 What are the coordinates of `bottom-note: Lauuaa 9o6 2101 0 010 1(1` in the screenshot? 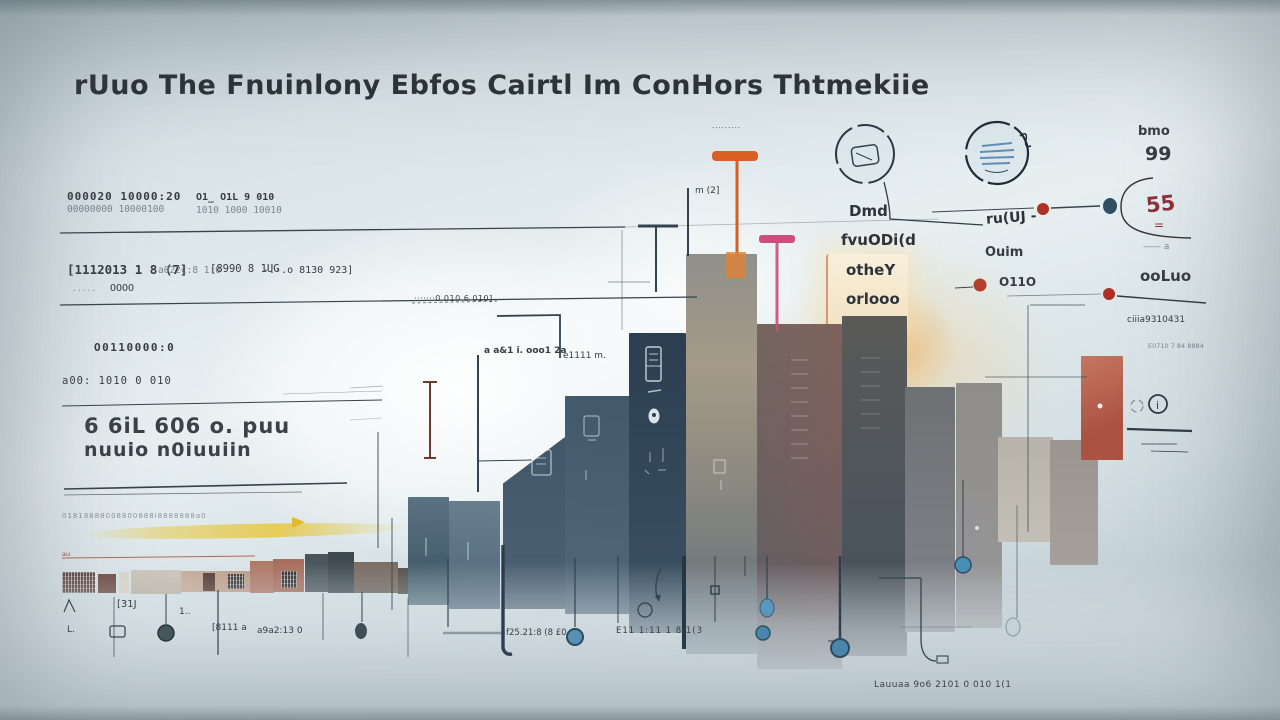 It's located at (943, 685).